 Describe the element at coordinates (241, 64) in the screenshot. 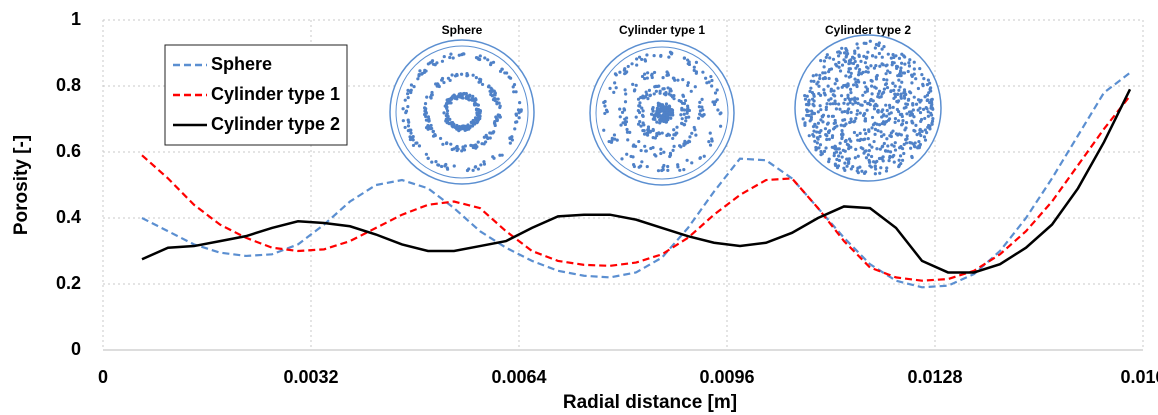

I see `legend-label: Sphere` at that location.